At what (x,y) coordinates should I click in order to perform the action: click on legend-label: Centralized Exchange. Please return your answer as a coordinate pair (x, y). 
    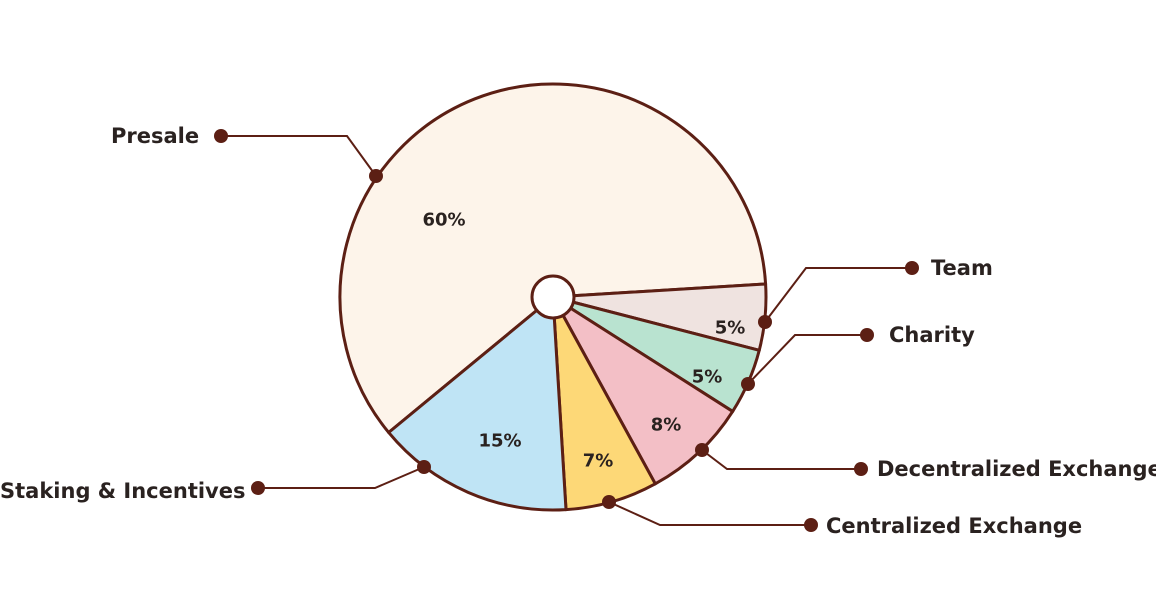
    Looking at the image, I should click on (954, 526).